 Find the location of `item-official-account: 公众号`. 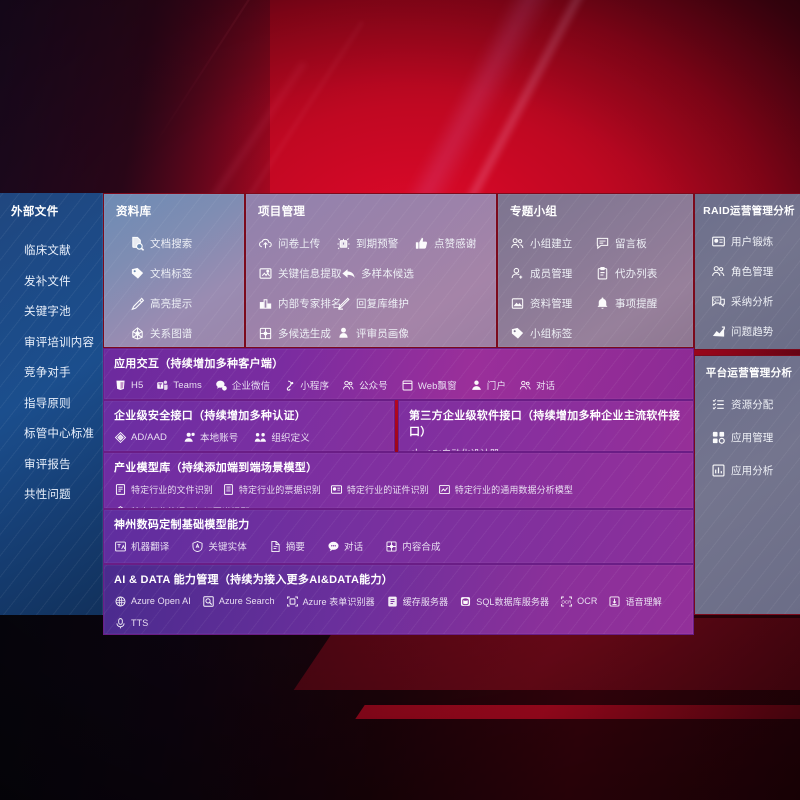

item-official-account: 公众号 is located at coordinates (365, 385).